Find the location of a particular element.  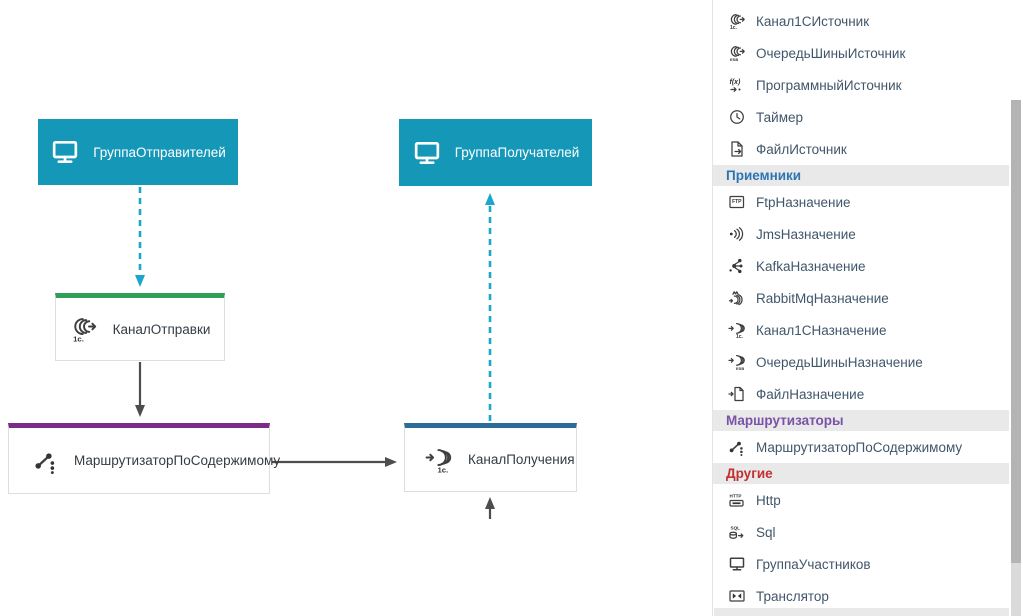

section-header: Другие is located at coordinates (861, 473).